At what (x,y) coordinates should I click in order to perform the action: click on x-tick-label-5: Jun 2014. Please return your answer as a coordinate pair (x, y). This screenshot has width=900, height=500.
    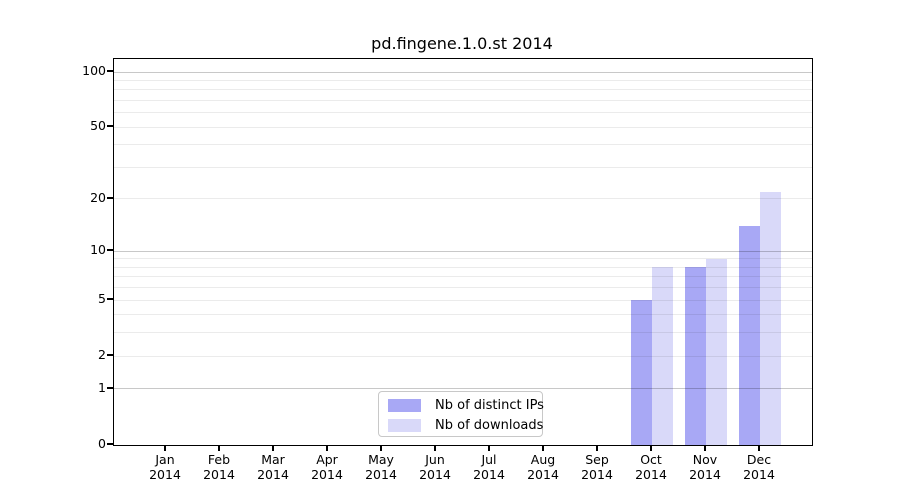
    Looking at the image, I should click on (435, 467).